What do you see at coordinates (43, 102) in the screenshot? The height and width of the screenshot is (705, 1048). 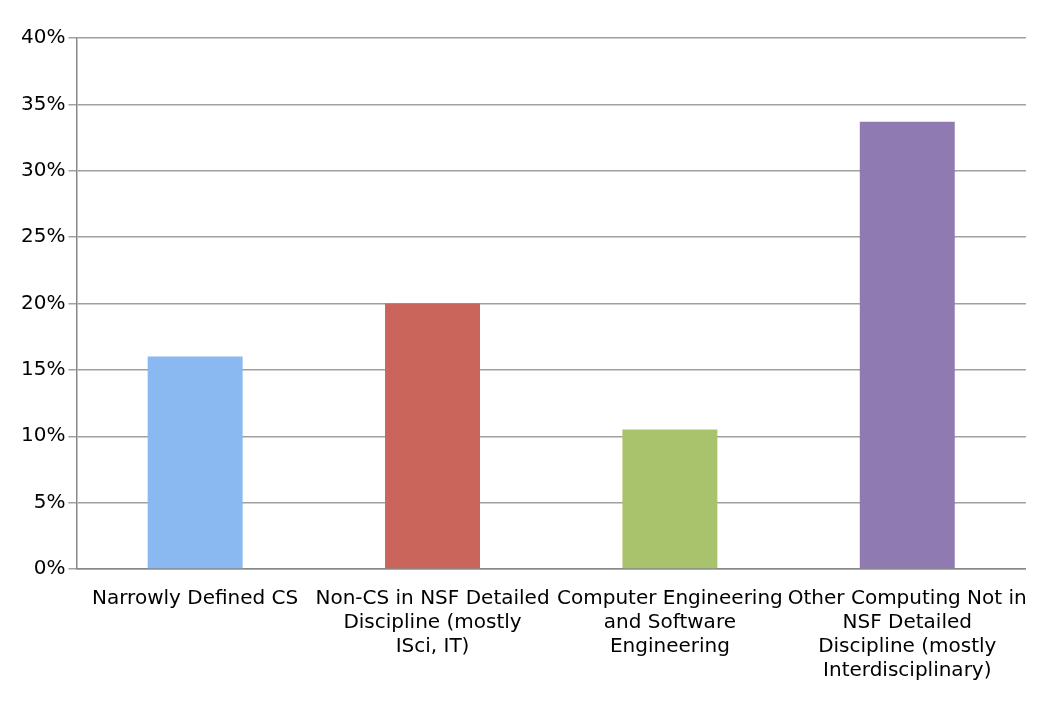 I see `y-tick-label: 35%` at bounding box center [43, 102].